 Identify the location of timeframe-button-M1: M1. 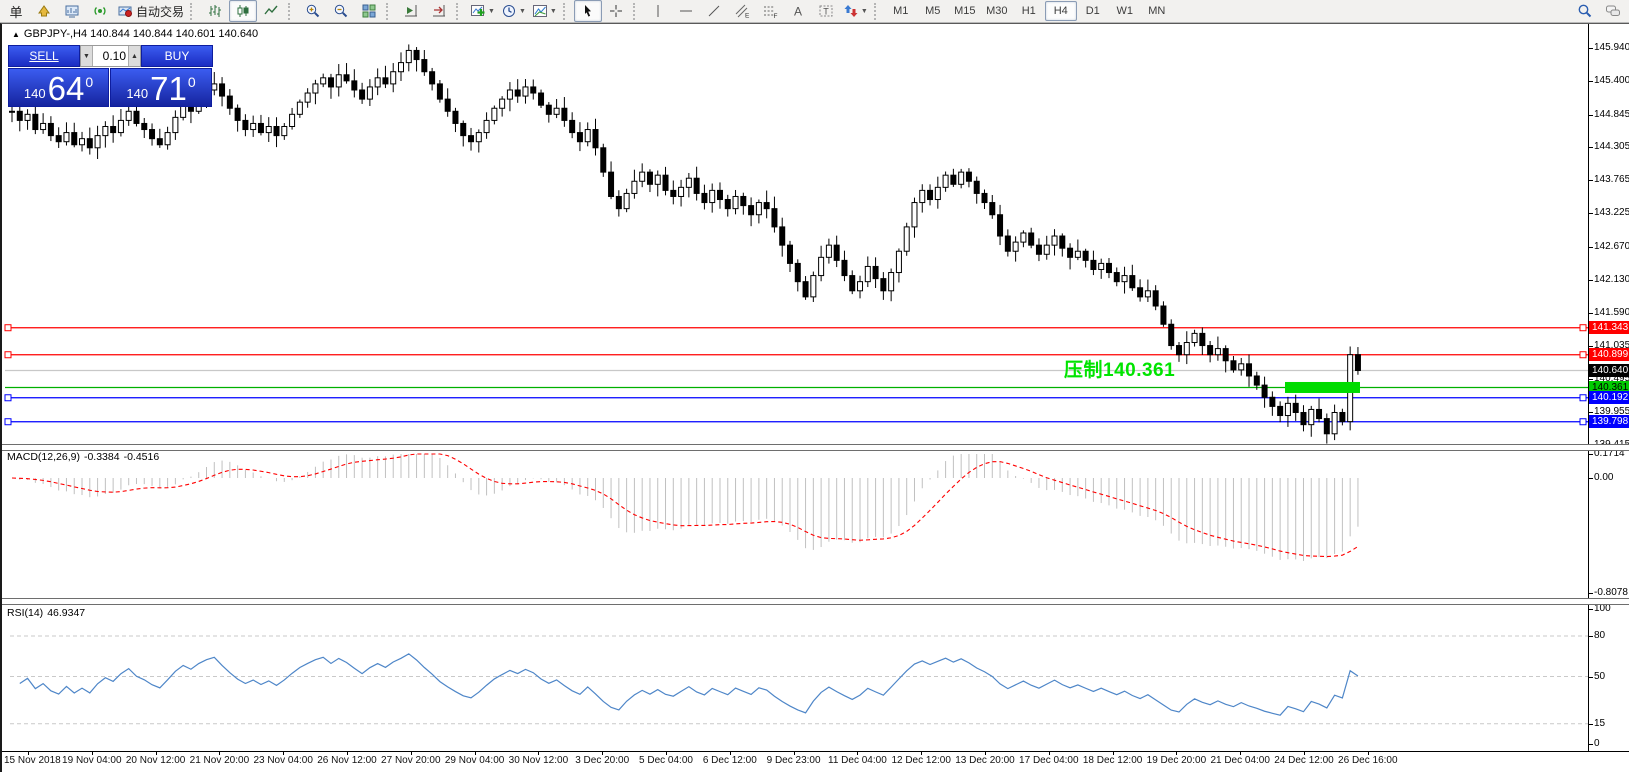
(901, 11).